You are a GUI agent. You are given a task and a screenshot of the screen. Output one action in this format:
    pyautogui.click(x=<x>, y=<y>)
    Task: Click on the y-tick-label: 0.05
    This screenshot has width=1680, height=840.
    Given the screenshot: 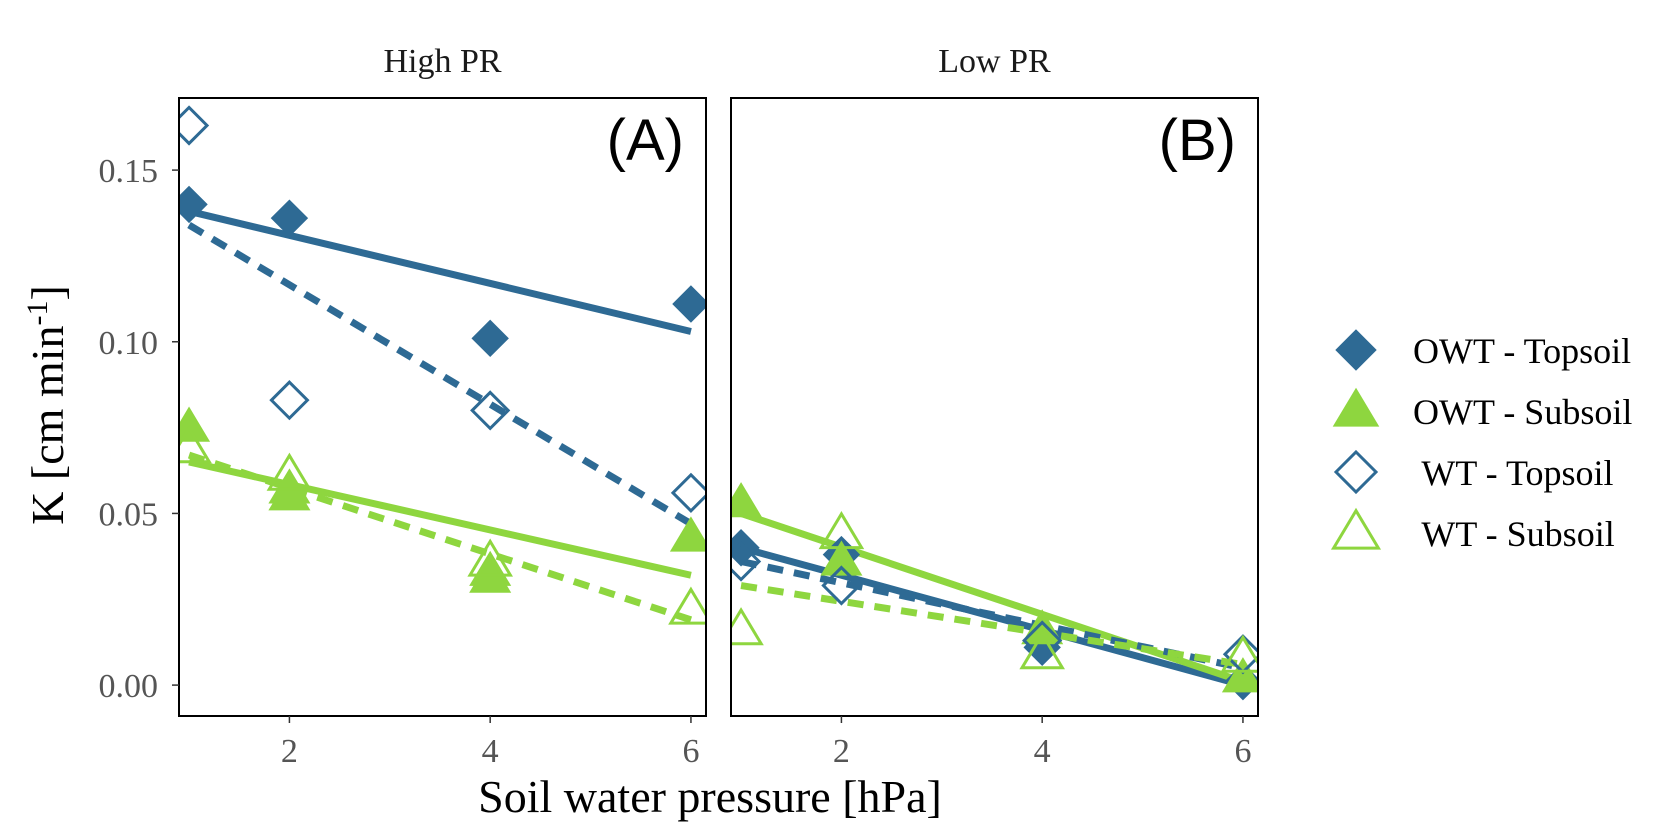 What is the action you would take?
    pyautogui.click(x=129, y=514)
    